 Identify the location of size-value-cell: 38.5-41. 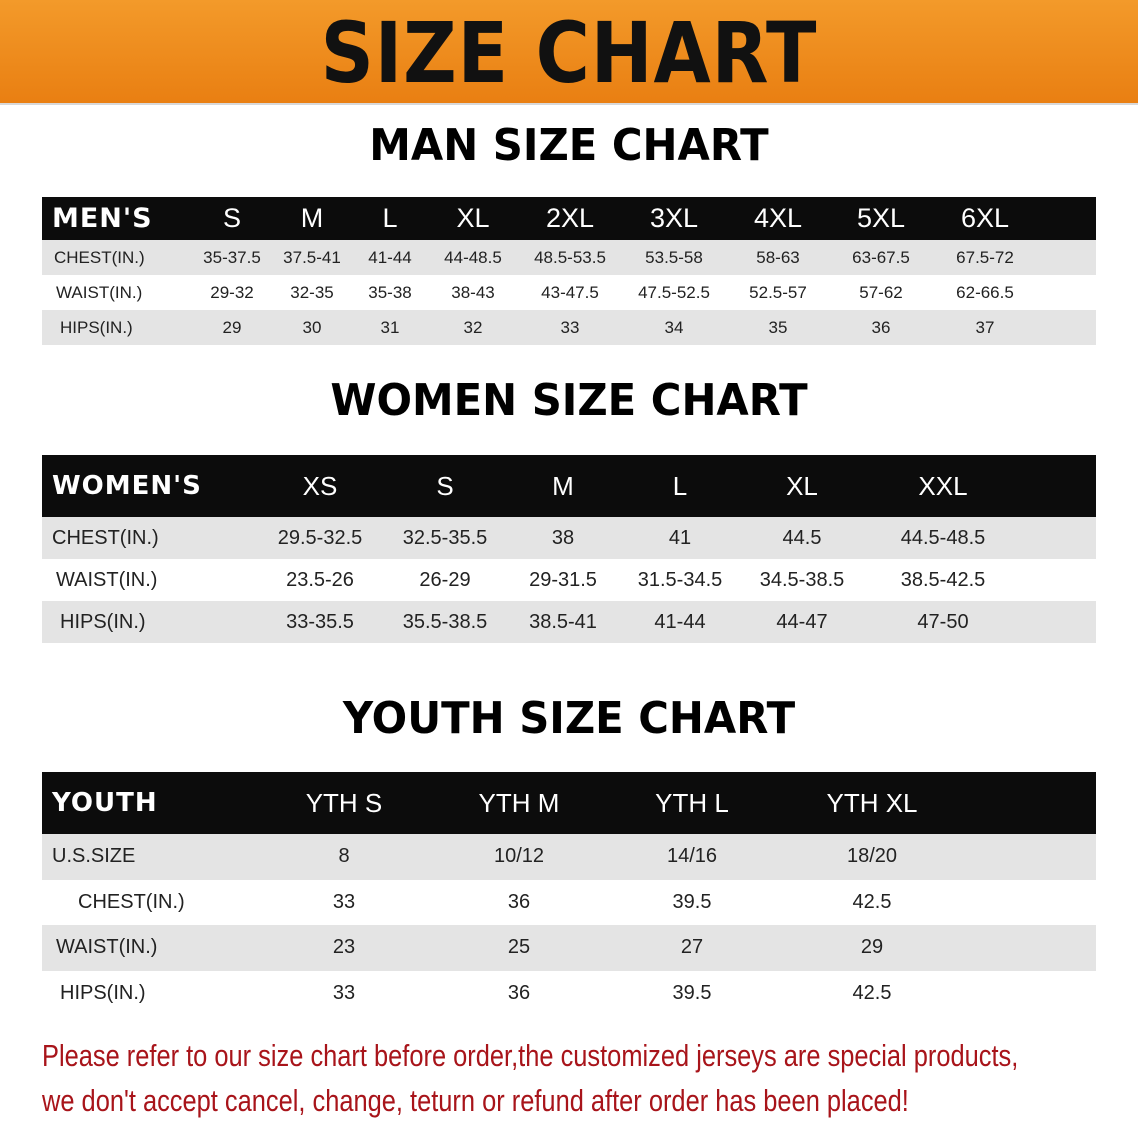
(563, 621).